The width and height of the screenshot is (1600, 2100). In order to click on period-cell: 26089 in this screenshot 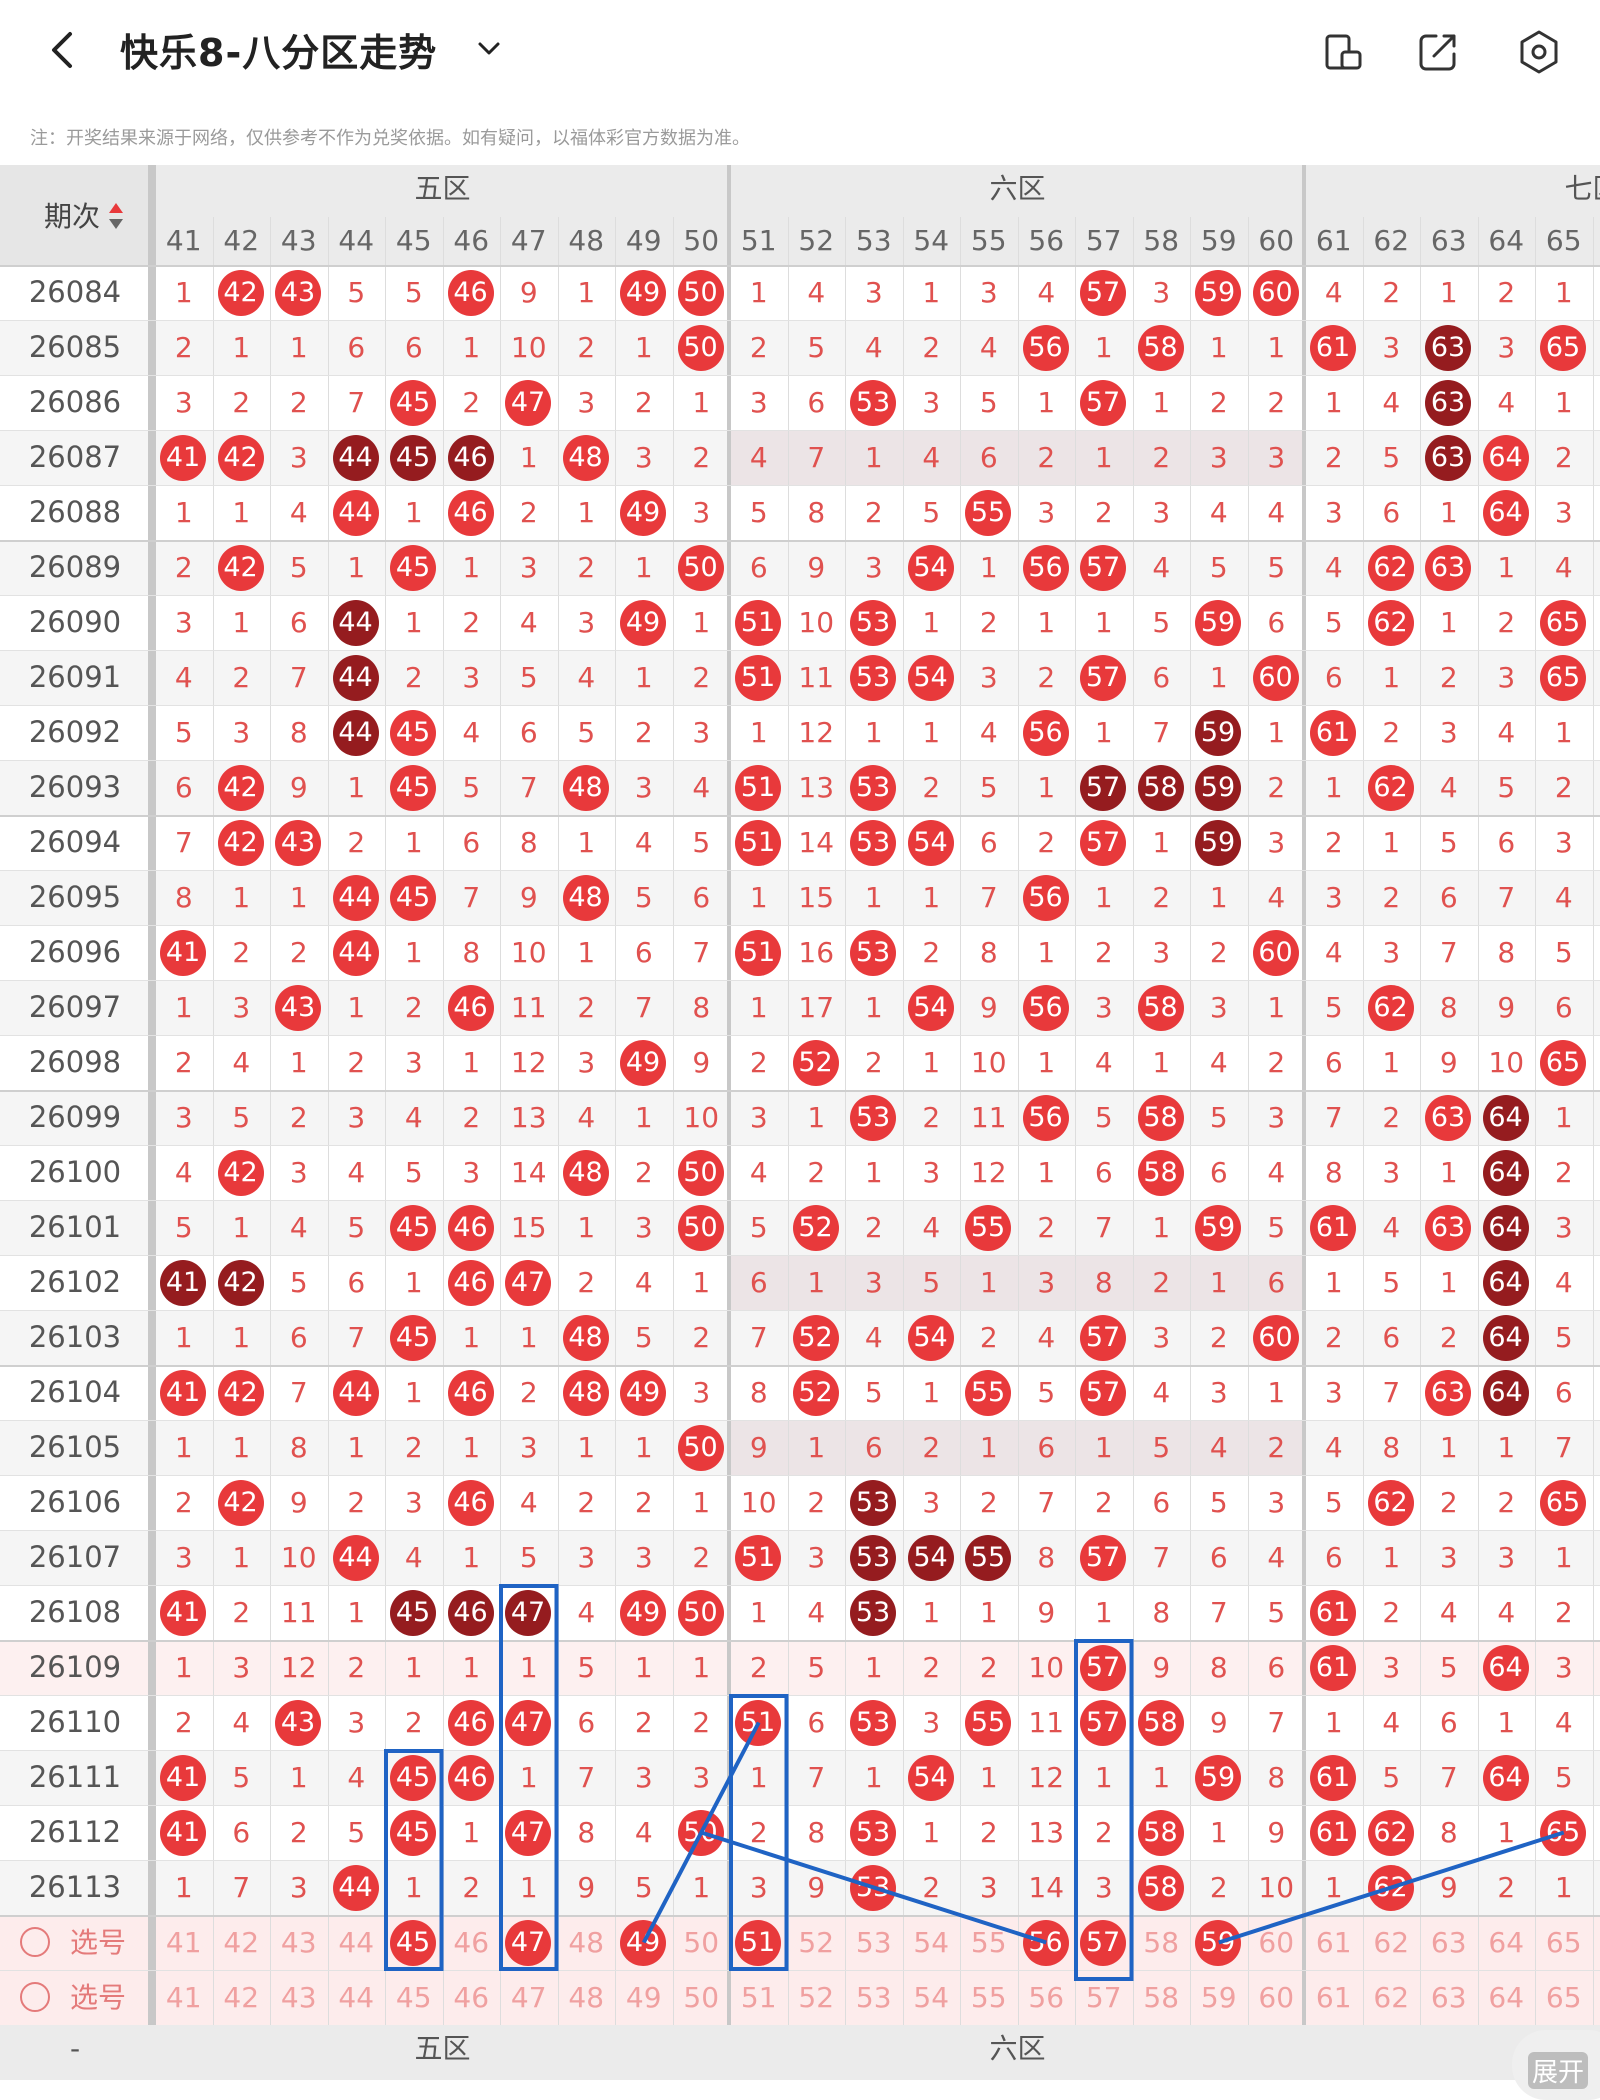, I will do `click(75, 567)`.